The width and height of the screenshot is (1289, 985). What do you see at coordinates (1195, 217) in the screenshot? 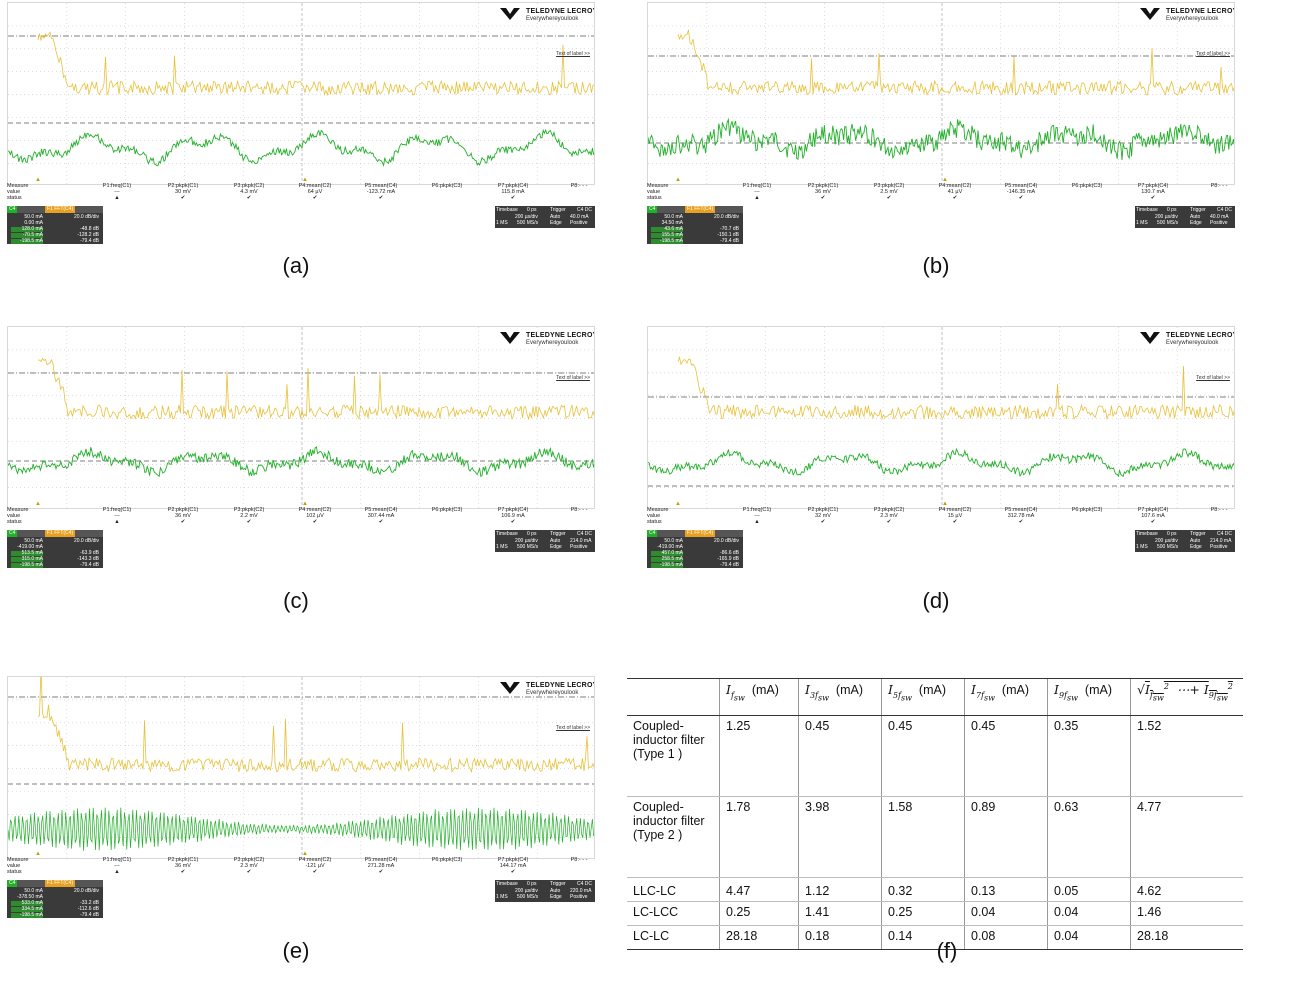
I see `trigger-mode: Auto` at bounding box center [1195, 217].